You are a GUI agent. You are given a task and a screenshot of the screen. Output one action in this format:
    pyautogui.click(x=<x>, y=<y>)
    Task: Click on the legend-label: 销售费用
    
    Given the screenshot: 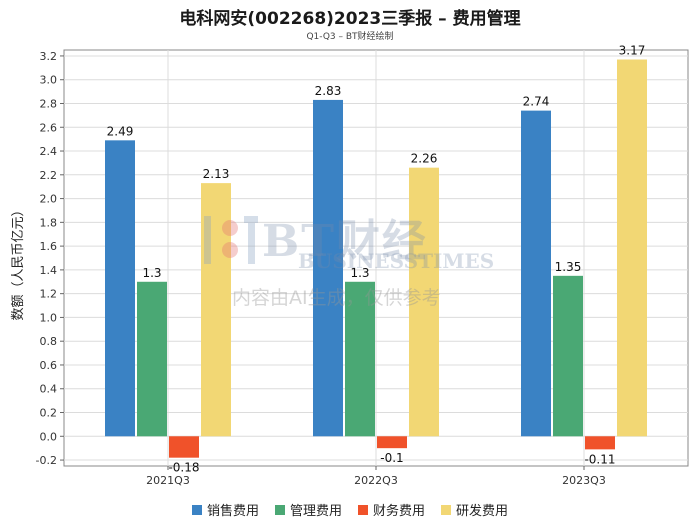 What is the action you would take?
    pyautogui.click(x=232, y=511)
    